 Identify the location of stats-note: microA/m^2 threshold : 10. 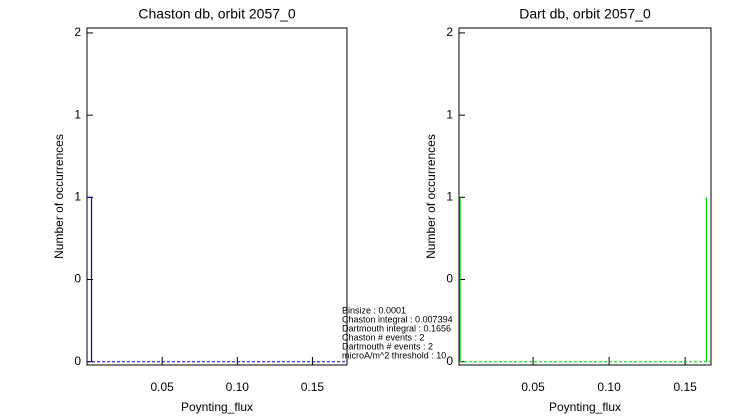
(394, 355).